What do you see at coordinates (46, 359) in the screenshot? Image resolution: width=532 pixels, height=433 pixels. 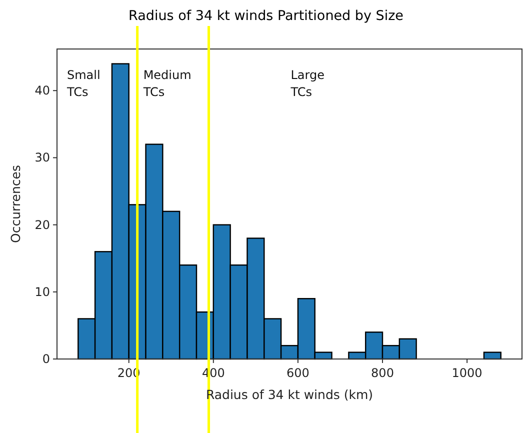 I see `y-tick-label: 0` at bounding box center [46, 359].